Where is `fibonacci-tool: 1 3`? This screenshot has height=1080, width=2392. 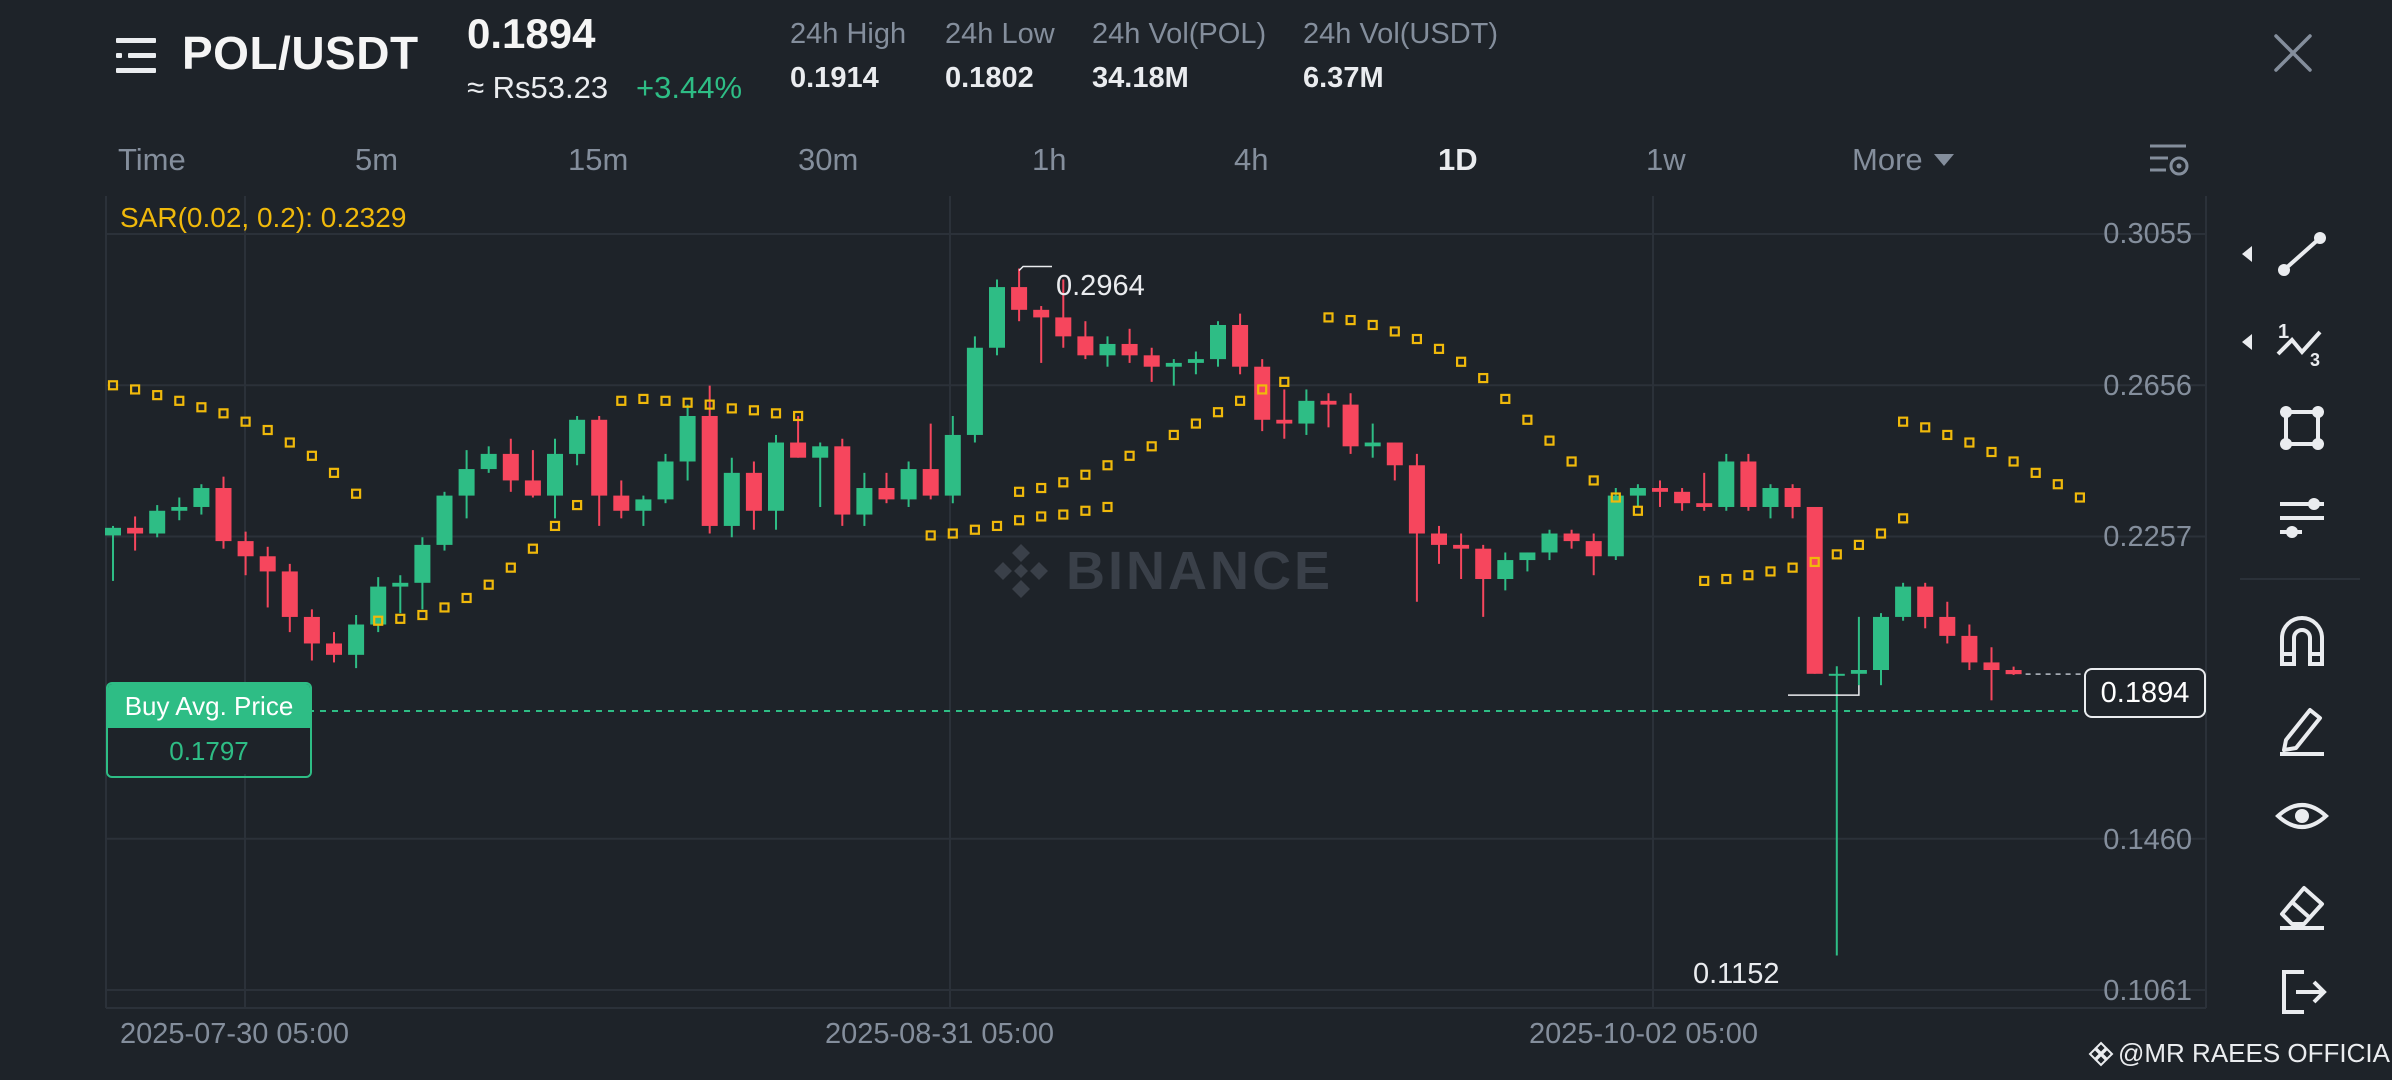
fibonacci-tool: 1 3 is located at coordinates (2286, 342).